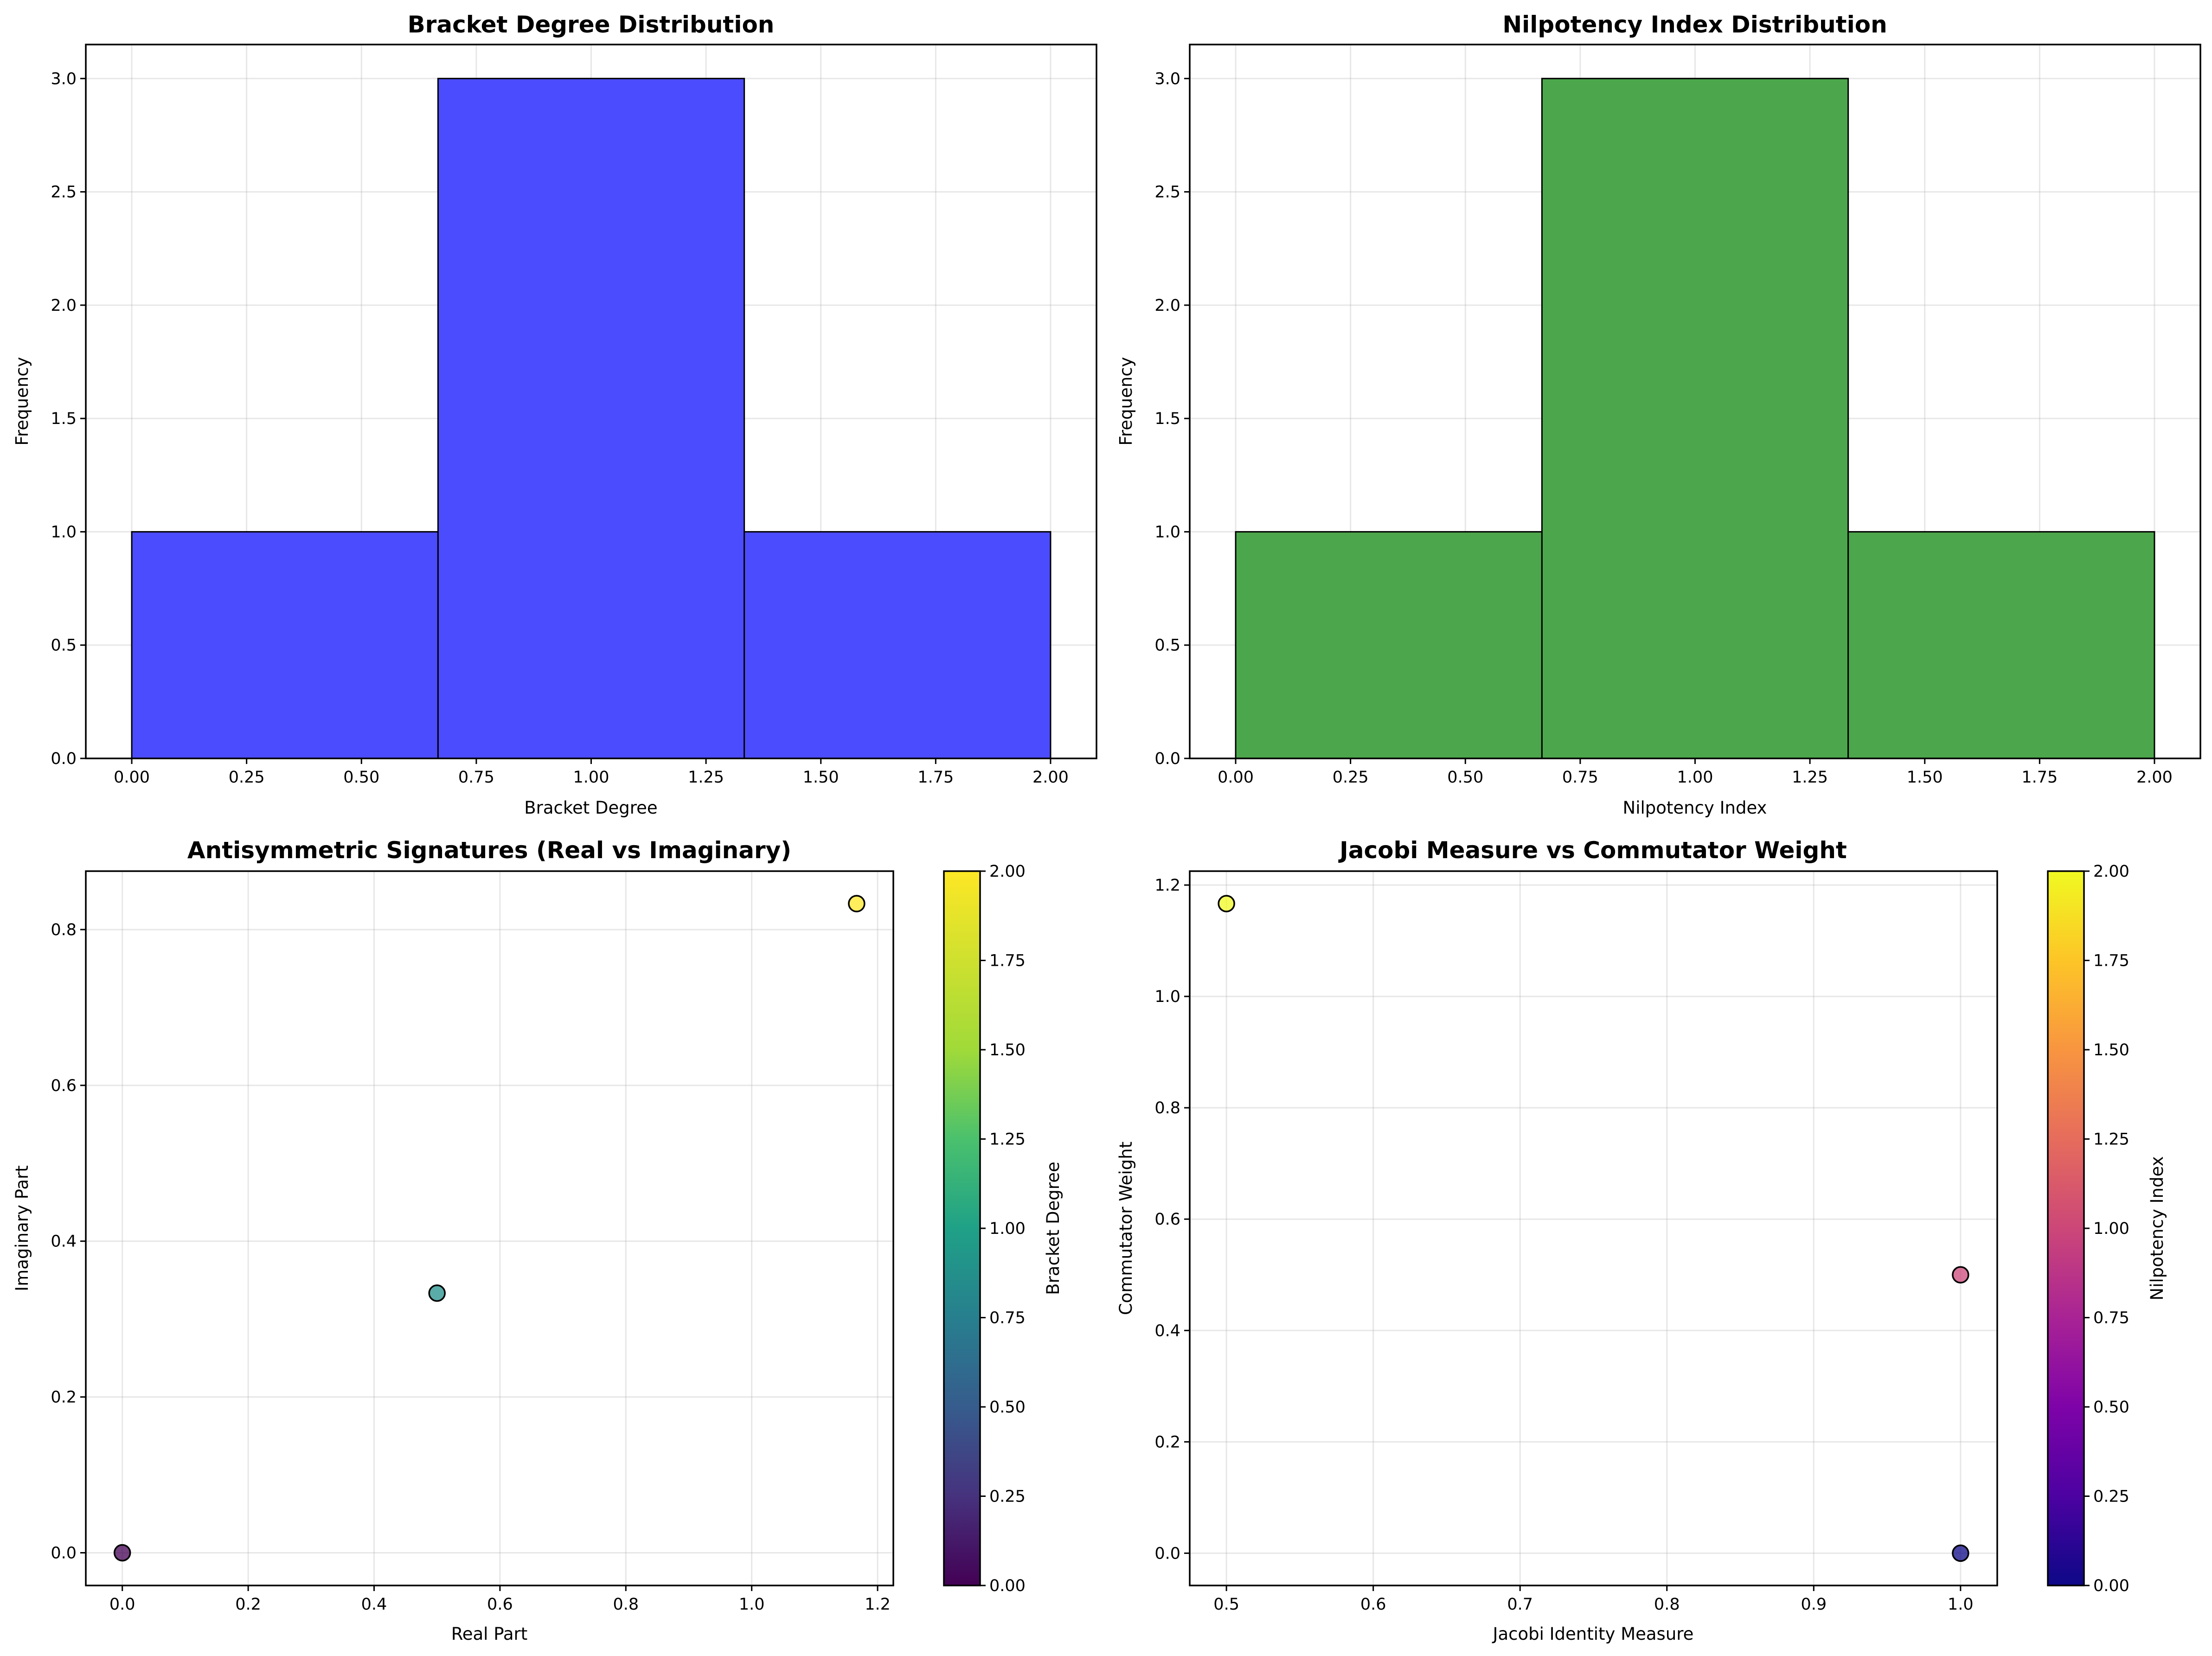 Image resolution: width=2212 pixels, height=1656 pixels. I want to click on x-tick-label: 1.2, so click(878, 1605).